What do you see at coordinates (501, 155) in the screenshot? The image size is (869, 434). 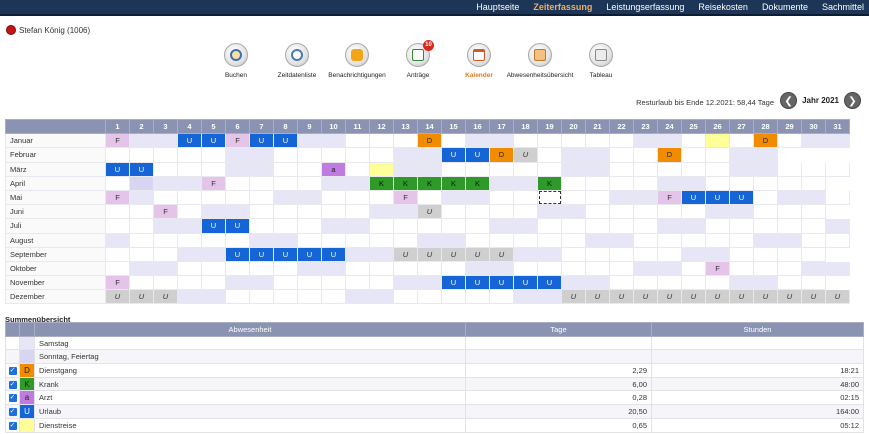 I see `day-cell: D` at bounding box center [501, 155].